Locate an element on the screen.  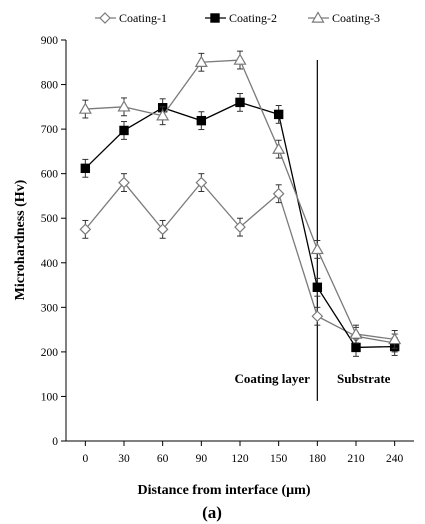
legend-label: Coating-3 is located at coordinates (356, 18).